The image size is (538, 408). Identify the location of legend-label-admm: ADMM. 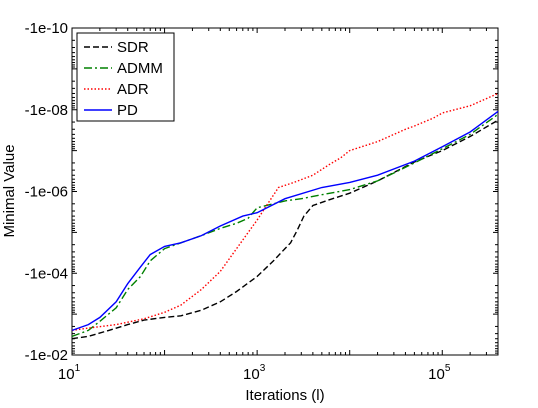
(140, 68).